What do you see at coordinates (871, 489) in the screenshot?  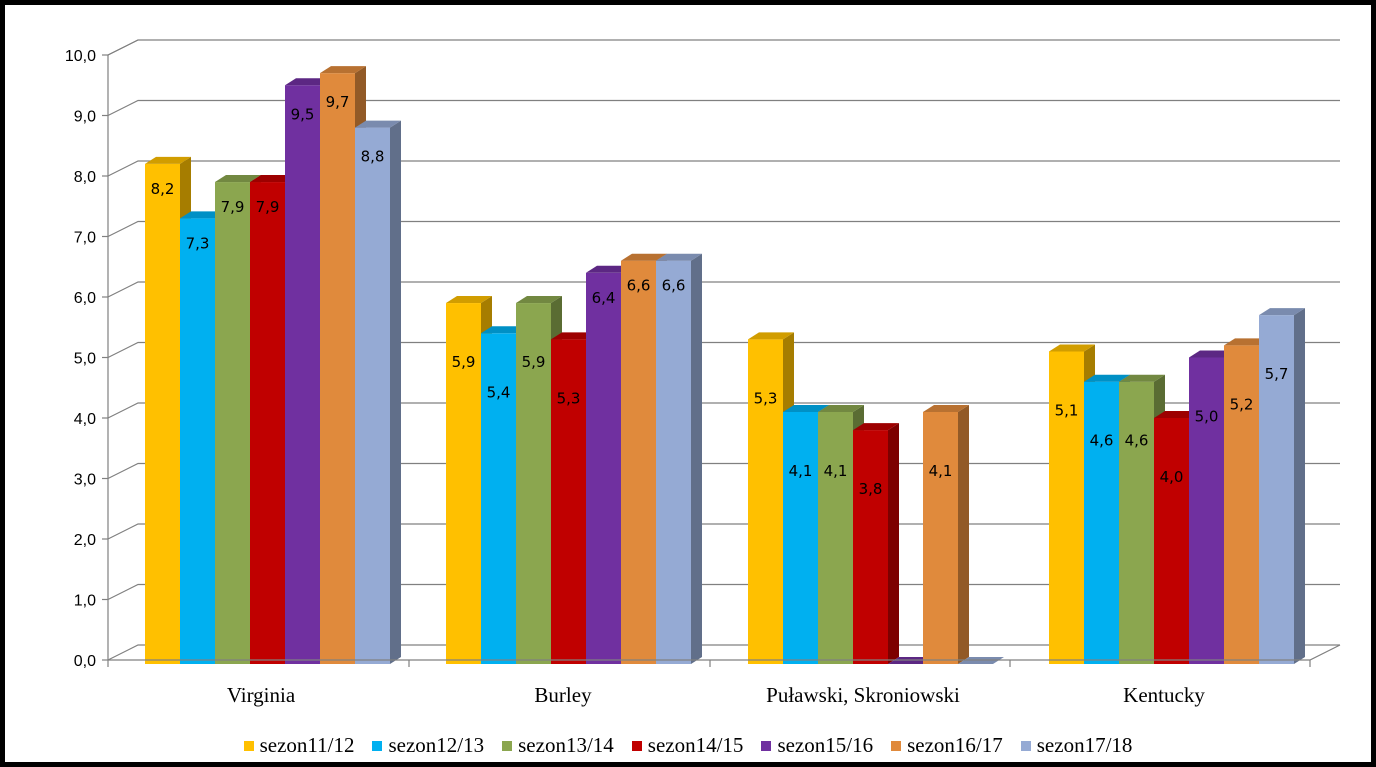 I see `data-label: 3,8` at bounding box center [871, 489].